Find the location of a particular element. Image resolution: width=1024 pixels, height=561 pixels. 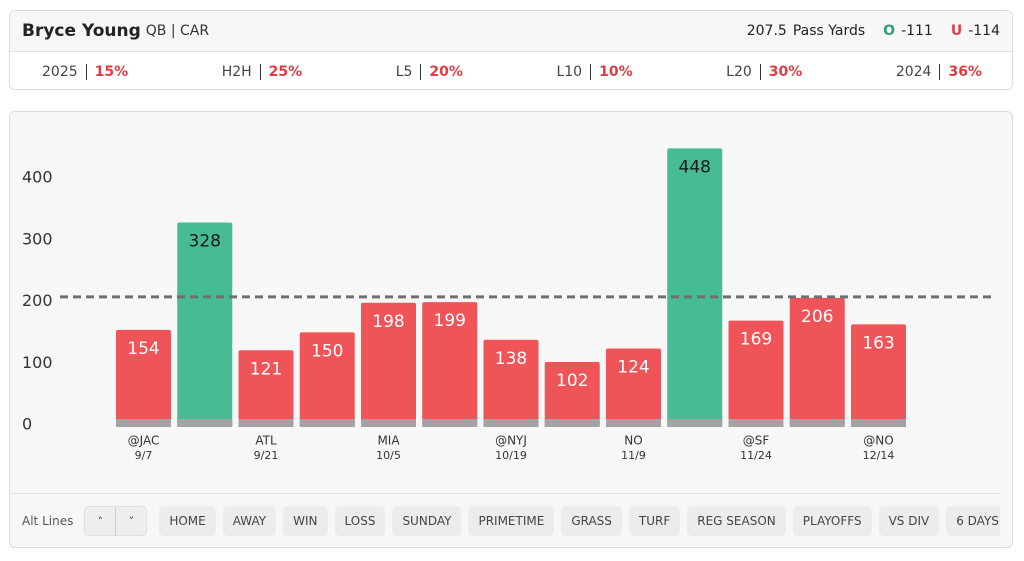

x-tick-label: @NYJ is located at coordinates (511, 441).